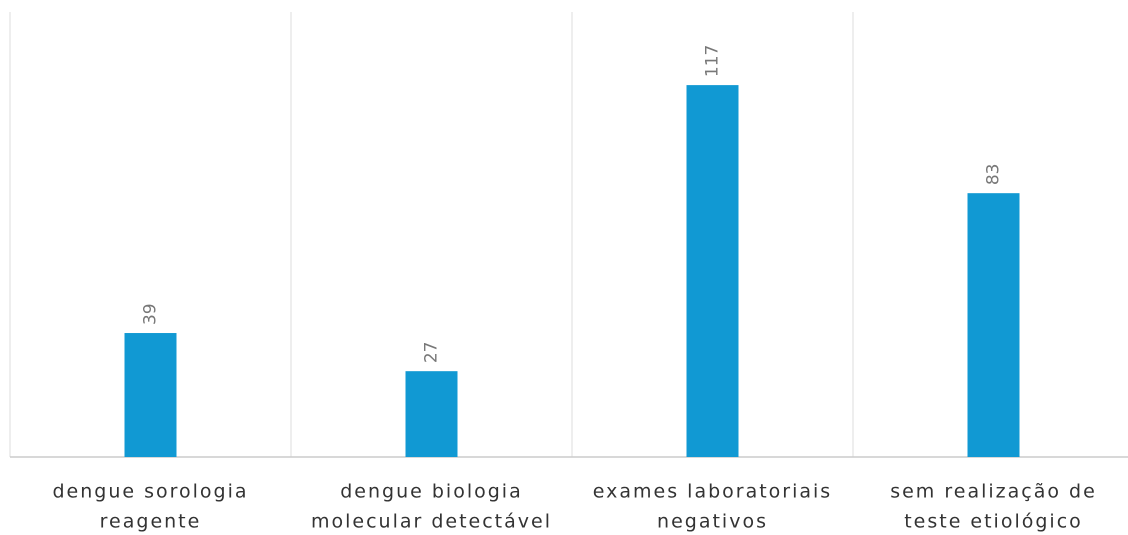 The height and width of the screenshot is (535, 1128). What do you see at coordinates (712, 492) in the screenshot?
I see `x-tick-label: exames laboratoriais` at bounding box center [712, 492].